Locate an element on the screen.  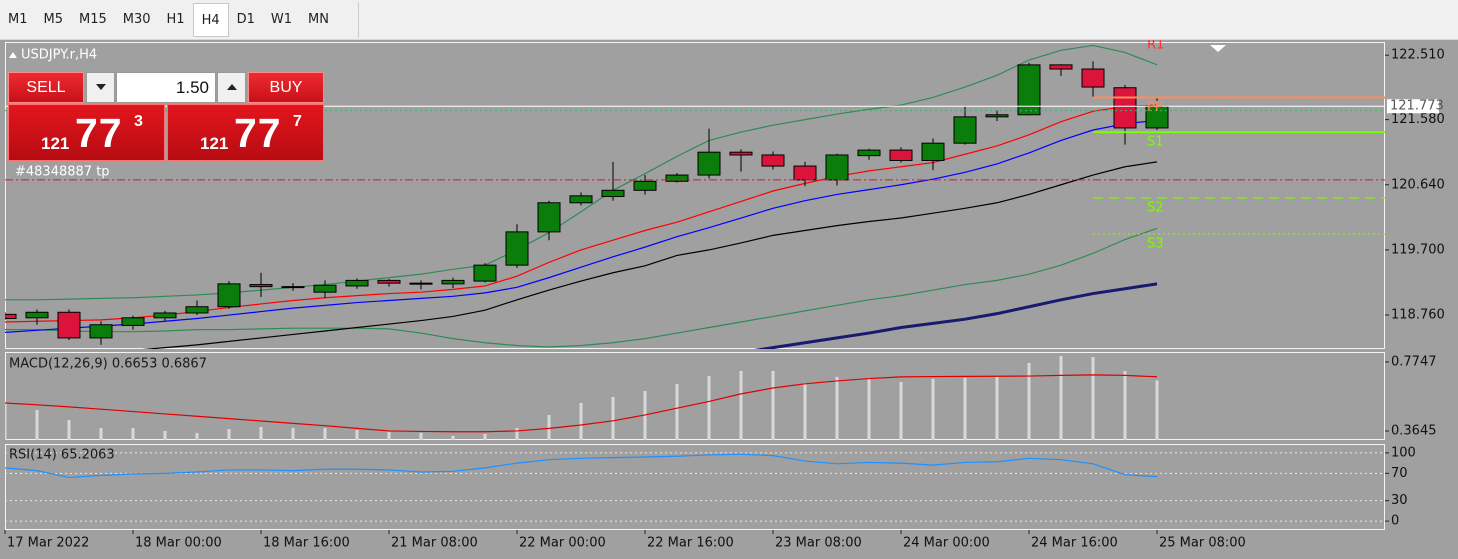
indicator-title: RSI(14) 65.2063 is located at coordinates (62, 455).